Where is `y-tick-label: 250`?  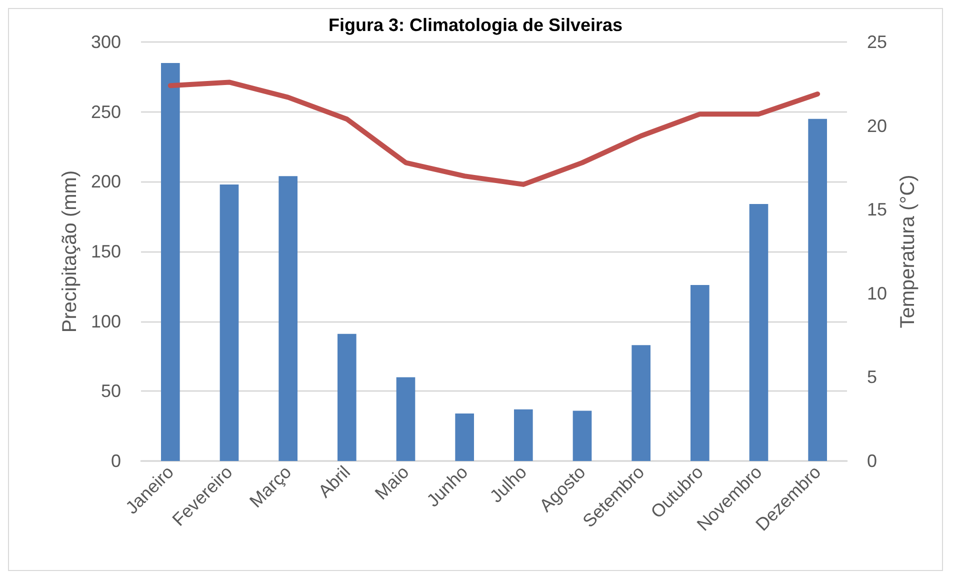 y-tick-label: 250 is located at coordinates (105, 112).